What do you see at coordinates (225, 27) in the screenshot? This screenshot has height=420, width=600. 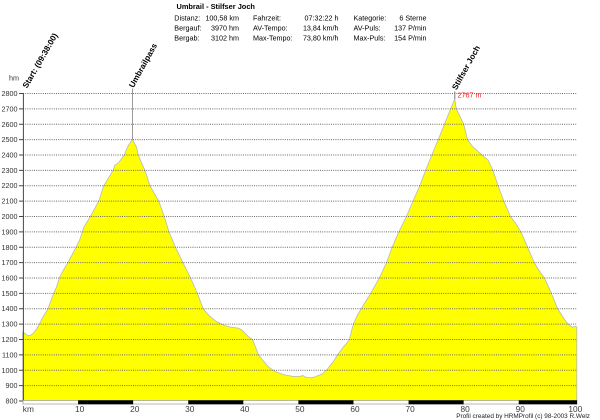 I see `svg-text: 3970 hm` at bounding box center [225, 27].